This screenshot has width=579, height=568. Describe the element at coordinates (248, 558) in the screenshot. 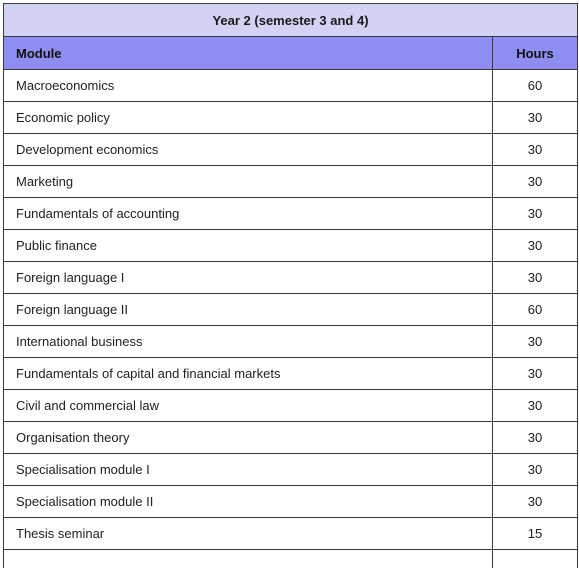

I see `module-cell-empty` at that location.